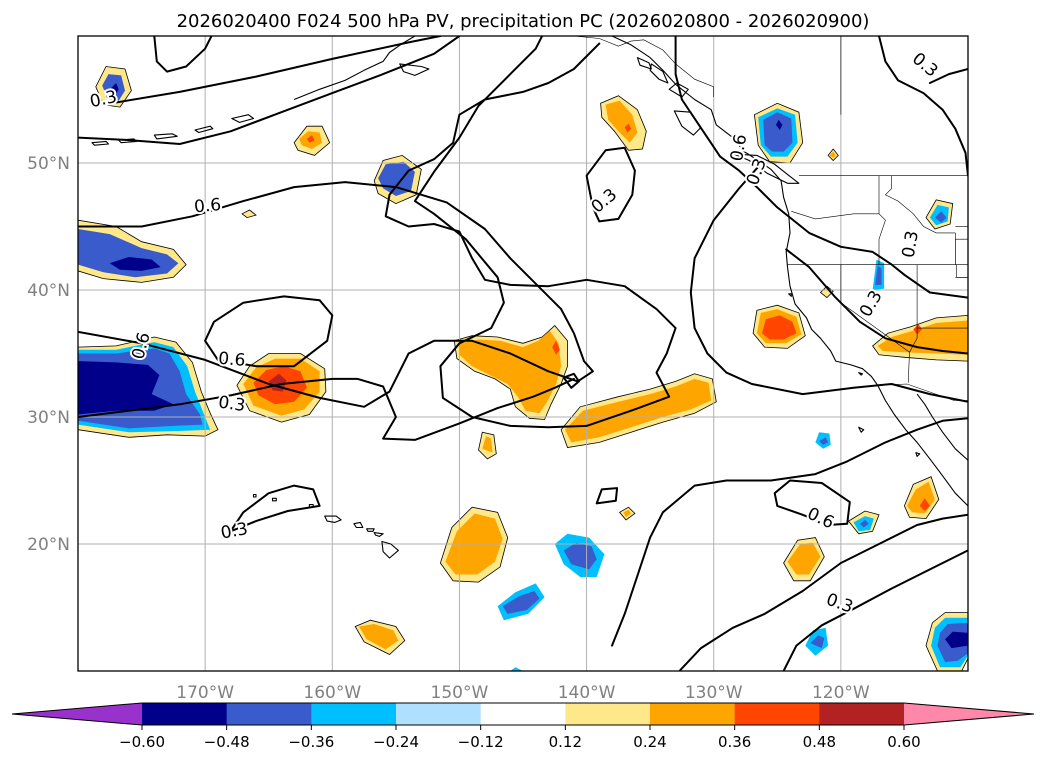  What do you see at coordinates (523, 693) in the screenshot?
I see `x-tick-labels: 170°W 160°W 150°W 140°W 130°W 120°W` at bounding box center [523, 693].